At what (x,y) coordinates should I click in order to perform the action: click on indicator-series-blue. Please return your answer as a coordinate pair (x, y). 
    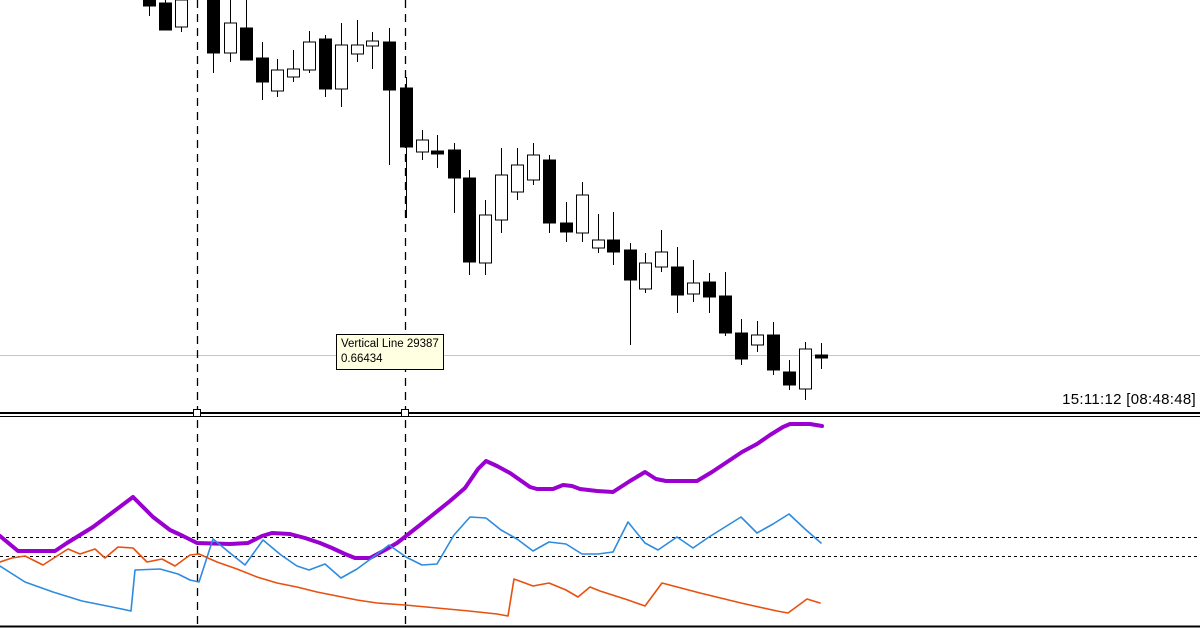
    Looking at the image, I should click on (411, 562).